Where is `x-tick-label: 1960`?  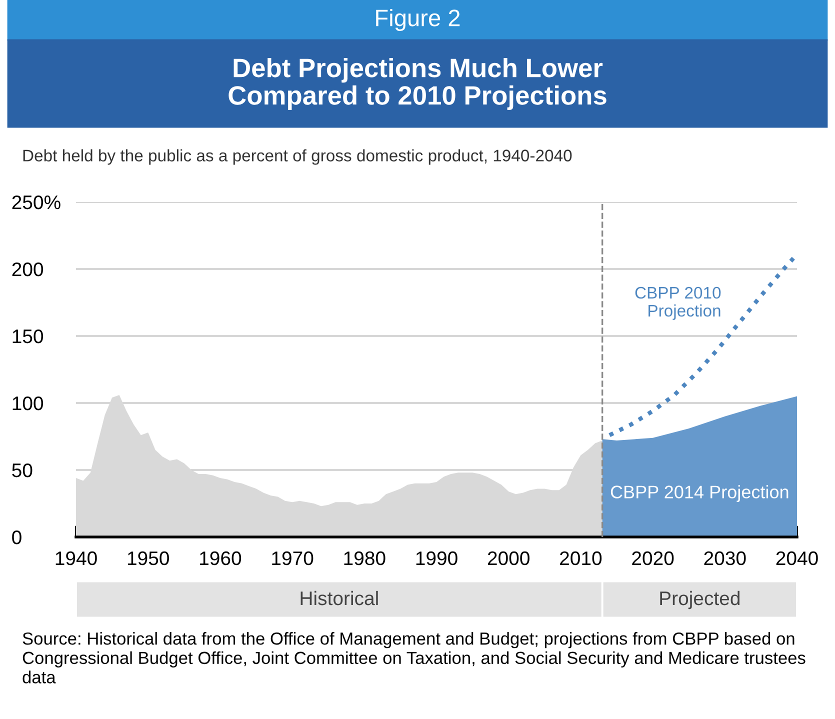 x-tick-label: 1960 is located at coordinates (221, 558).